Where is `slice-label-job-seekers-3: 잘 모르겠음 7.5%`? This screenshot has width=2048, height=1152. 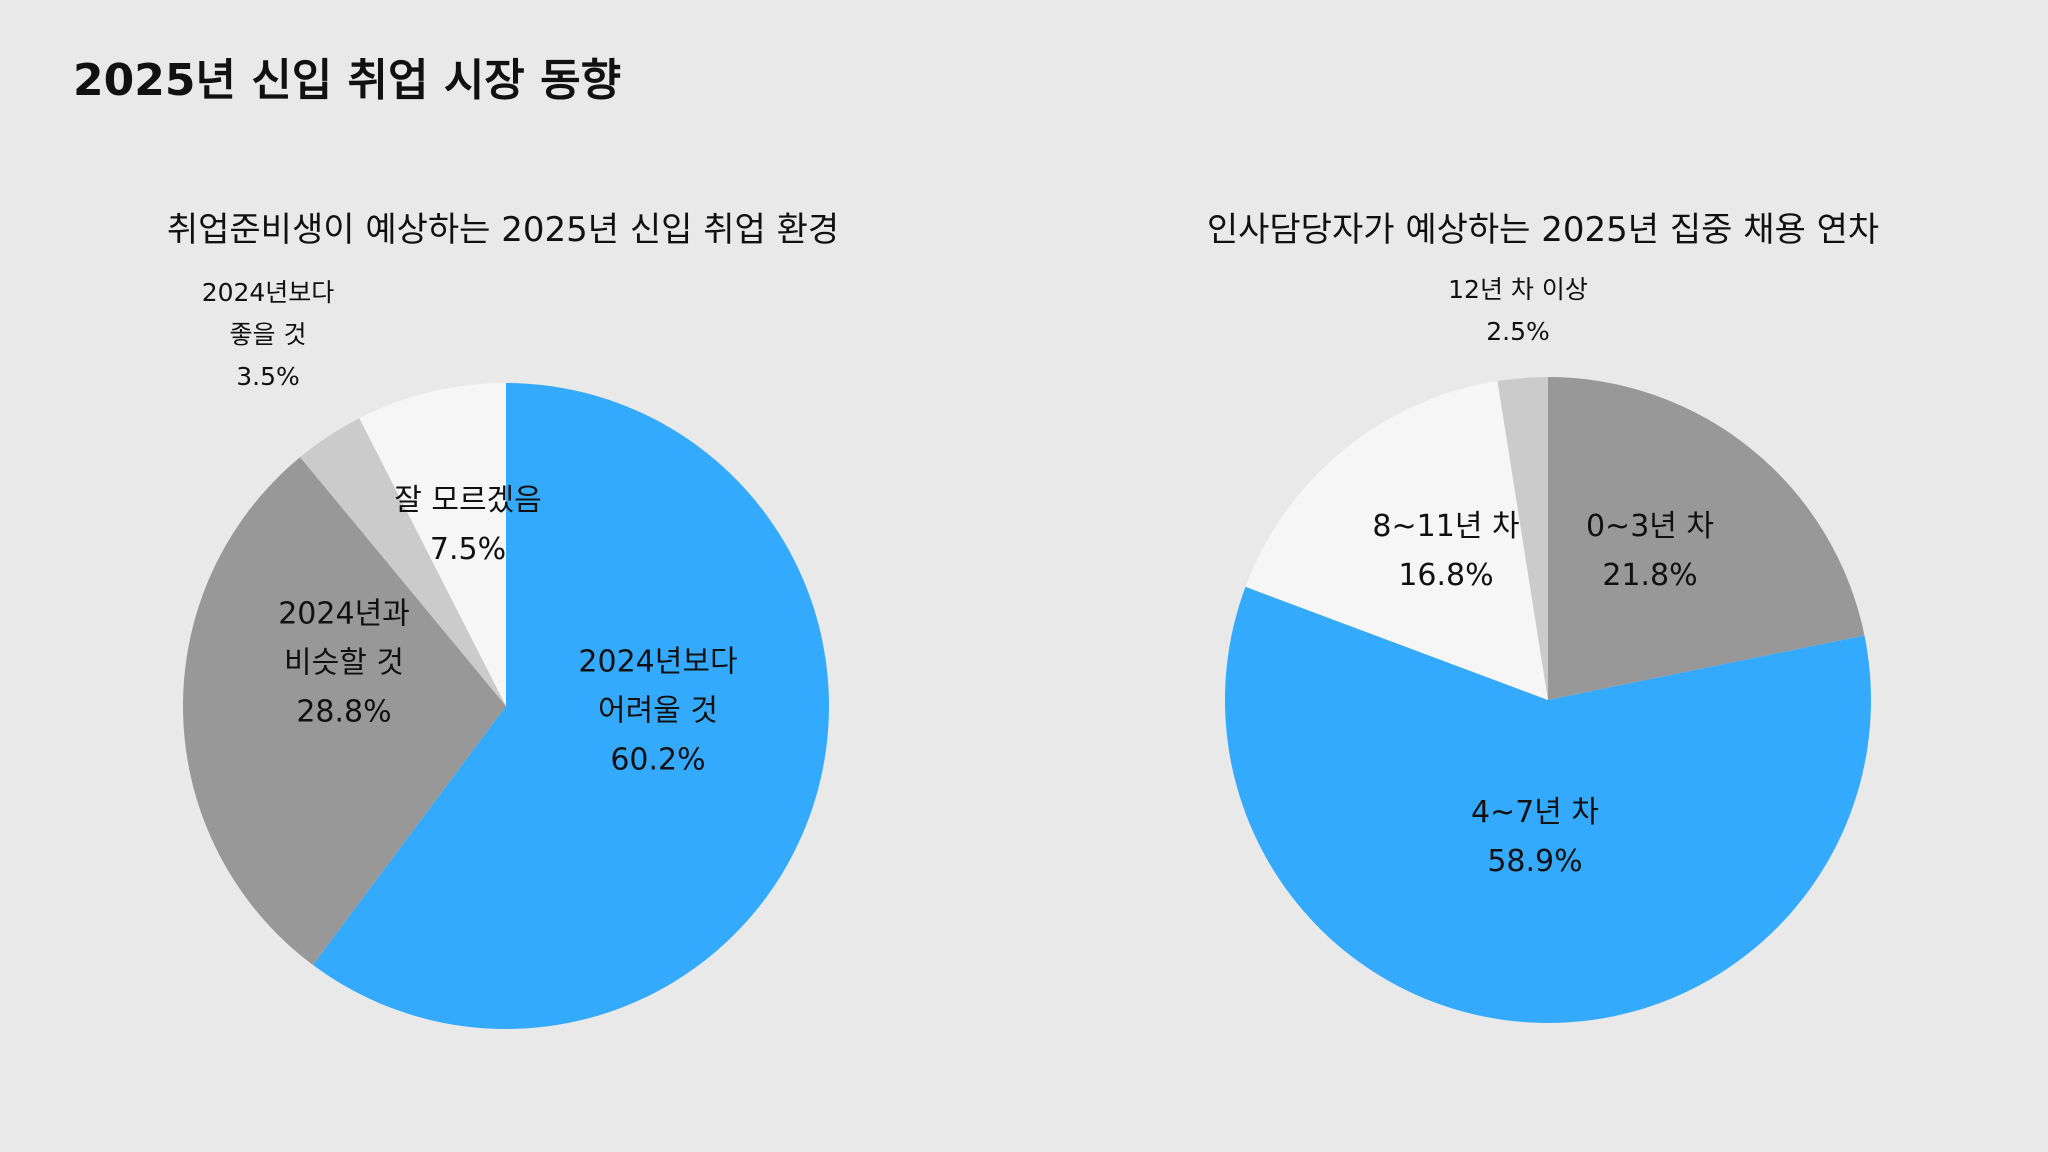 slice-label-job-seekers-3: 잘 모르겠음 7.5% is located at coordinates (468, 525).